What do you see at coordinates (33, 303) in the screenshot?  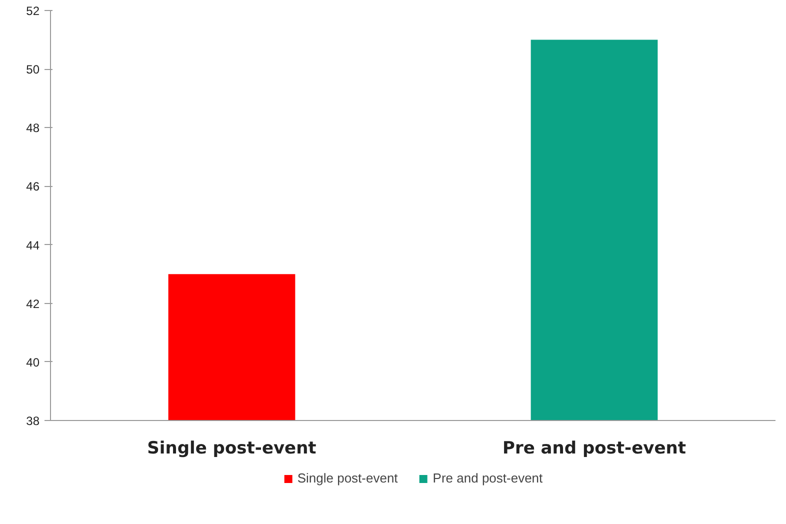 I see `y-tick-label: 42` at bounding box center [33, 303].